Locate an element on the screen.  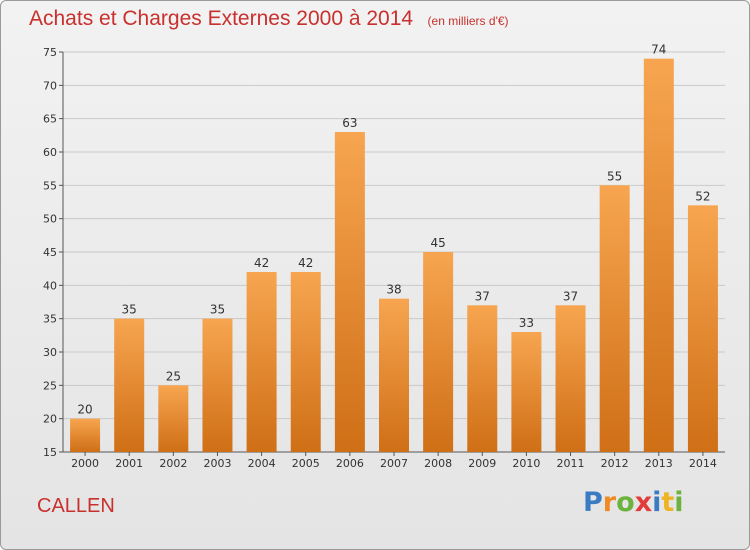
x-tick-label: 2012 is located at coordinates (615, 463).